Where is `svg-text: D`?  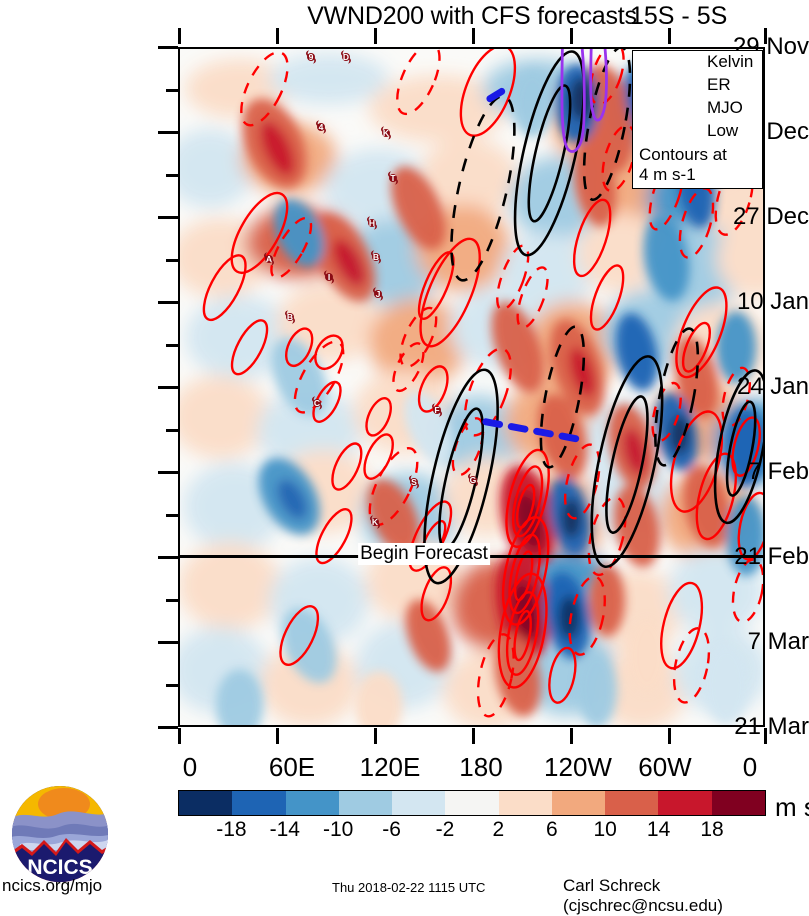
svg-text: D is located at coordinates (346, 57).